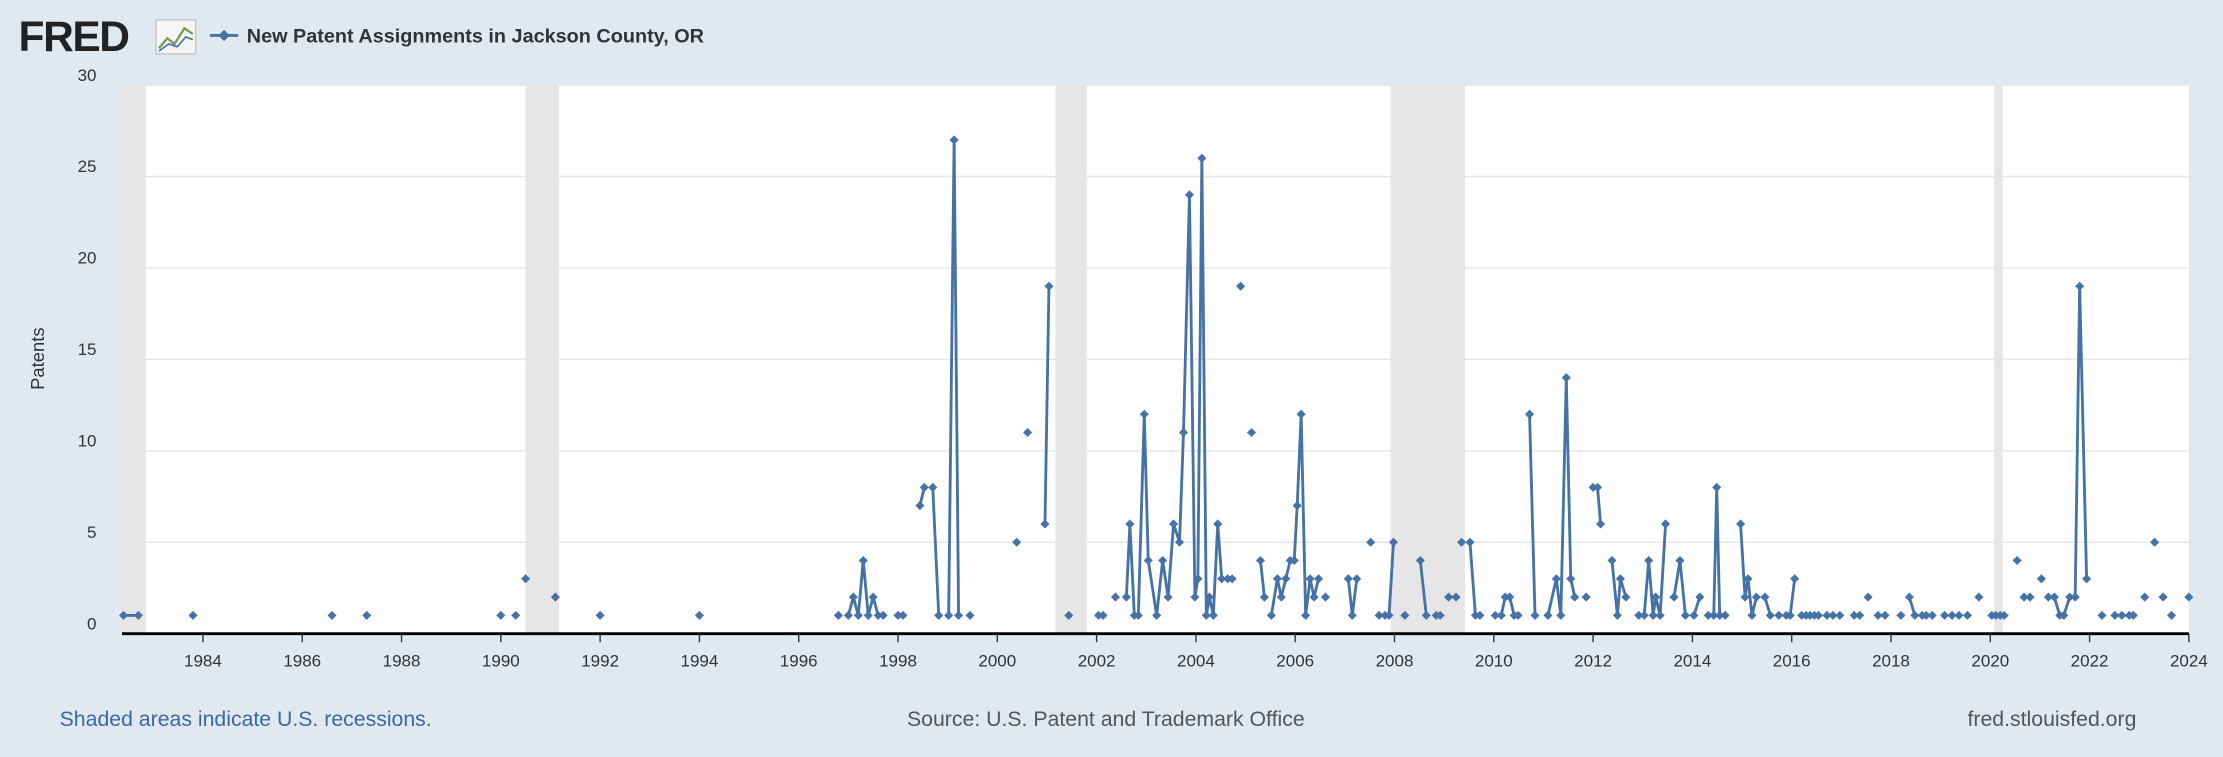 This screenshot has width=2223, height=757. Describe the element at coordinates (246, 719) in the screenshot. I see `recession-note: Shaded areas indicate U.S. recessions.` at that location.